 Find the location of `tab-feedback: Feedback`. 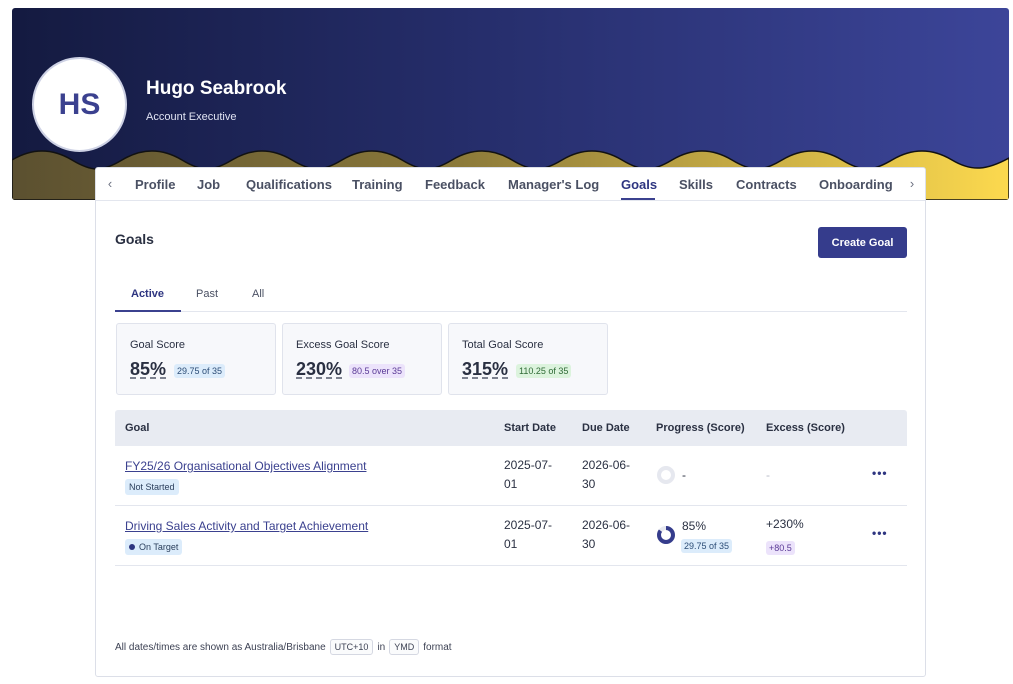

tab-feedback: Feedback is located at coordinates (455, 184).